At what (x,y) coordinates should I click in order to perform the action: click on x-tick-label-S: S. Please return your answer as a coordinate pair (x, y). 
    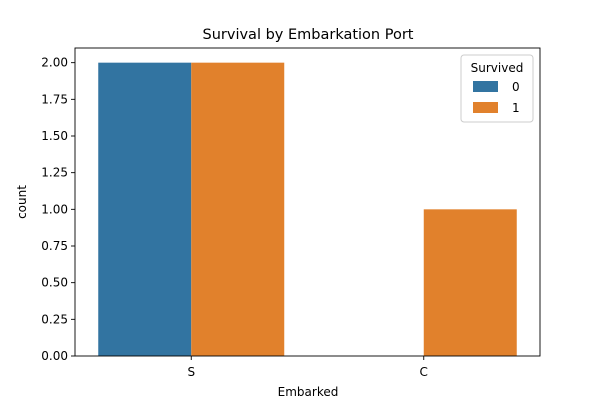
    Looking at the image, I should click on (191, 372).